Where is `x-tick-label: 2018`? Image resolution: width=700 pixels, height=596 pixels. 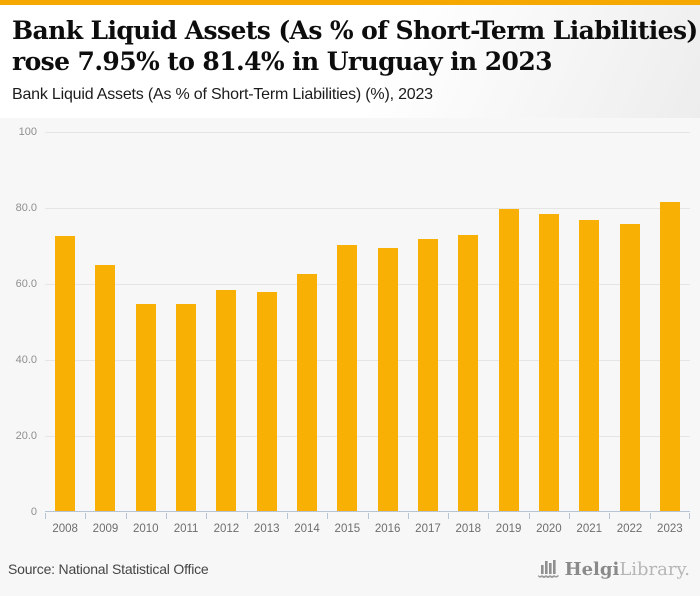
x-tick-label: 2018 is located at coordinates (468, 529).